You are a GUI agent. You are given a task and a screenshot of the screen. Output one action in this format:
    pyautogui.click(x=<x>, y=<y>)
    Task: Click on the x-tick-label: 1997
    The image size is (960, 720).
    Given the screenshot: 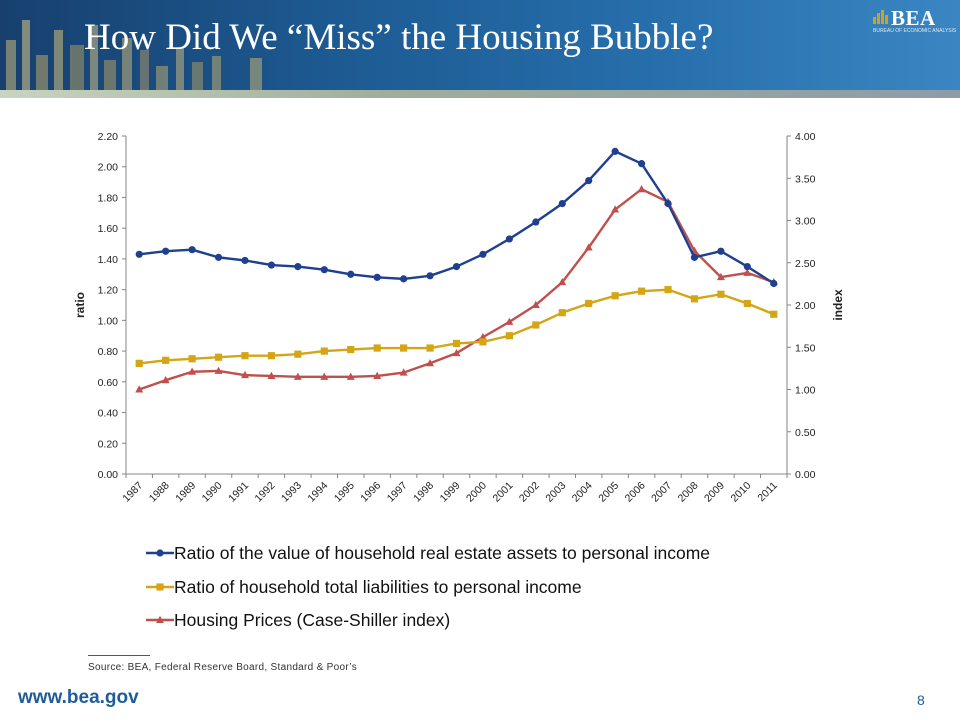 What is the action you would take?
    pyautogui.click(x=397, y=492)
    